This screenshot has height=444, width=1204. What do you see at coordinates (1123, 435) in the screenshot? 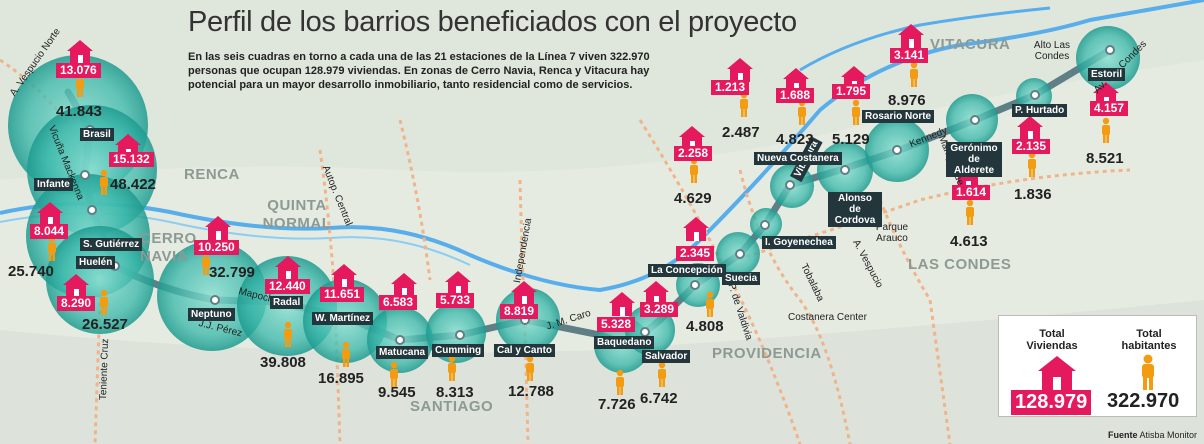
I see `source-label: Fuente` at bounding box center [1123, 435].